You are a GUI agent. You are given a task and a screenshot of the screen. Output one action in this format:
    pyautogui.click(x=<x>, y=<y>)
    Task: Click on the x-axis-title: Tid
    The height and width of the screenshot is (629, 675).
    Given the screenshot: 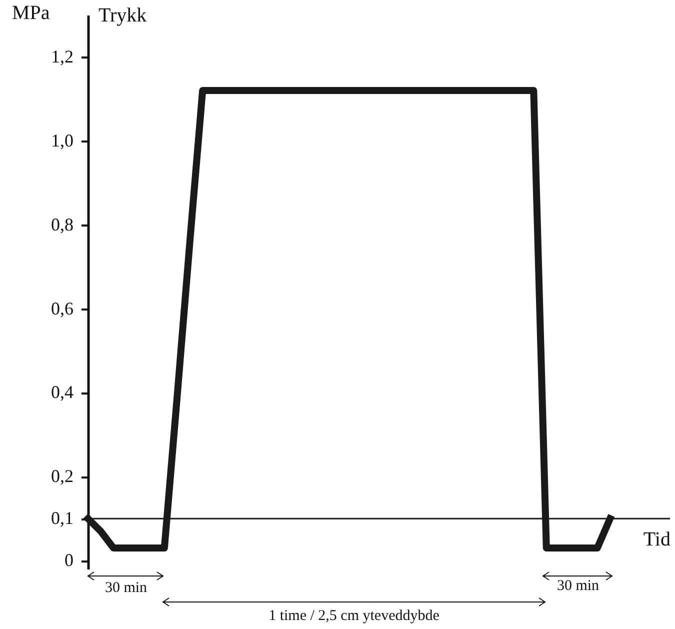 What is the action you would take?
    pyautogui.click(x=656, y=539)
    